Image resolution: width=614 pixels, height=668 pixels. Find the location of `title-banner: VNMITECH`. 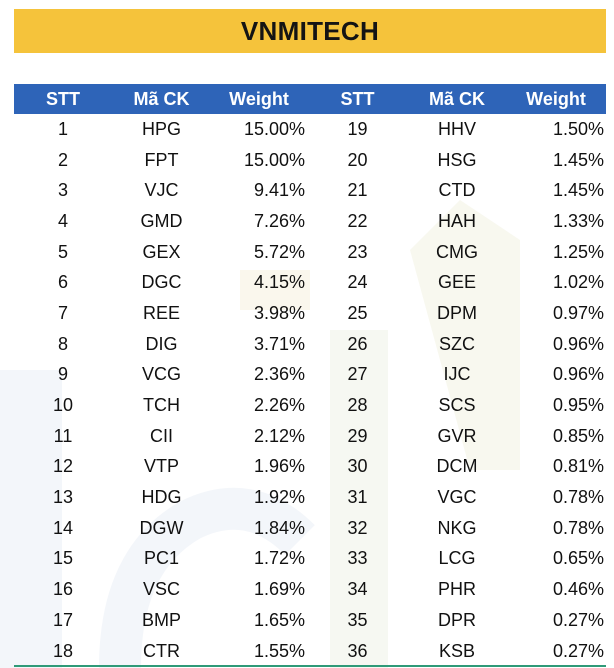

title-banner: VNMITECH is located at coordinates (310, 31).